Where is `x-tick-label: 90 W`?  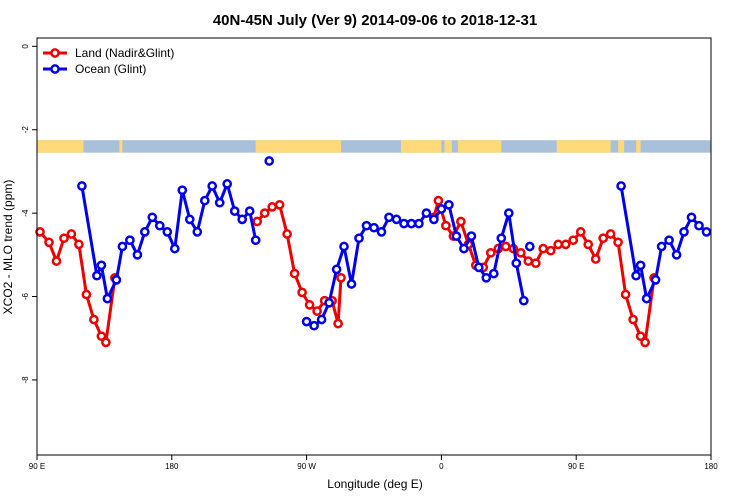 x-tick-label: 90 W is located at coordinates (306, 466).